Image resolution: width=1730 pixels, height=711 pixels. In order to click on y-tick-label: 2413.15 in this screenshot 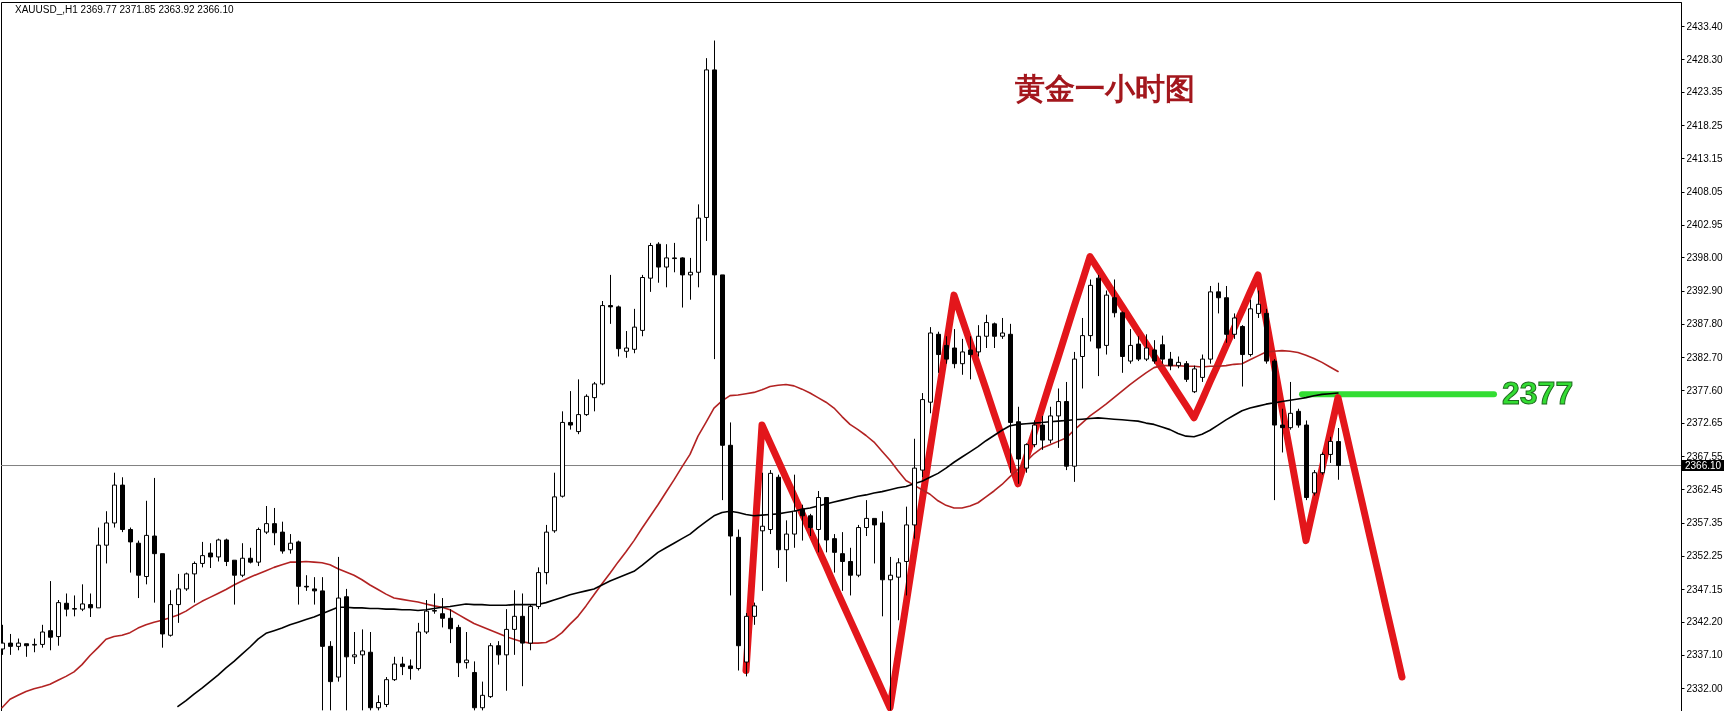, I will do `click(1705, 158)`.